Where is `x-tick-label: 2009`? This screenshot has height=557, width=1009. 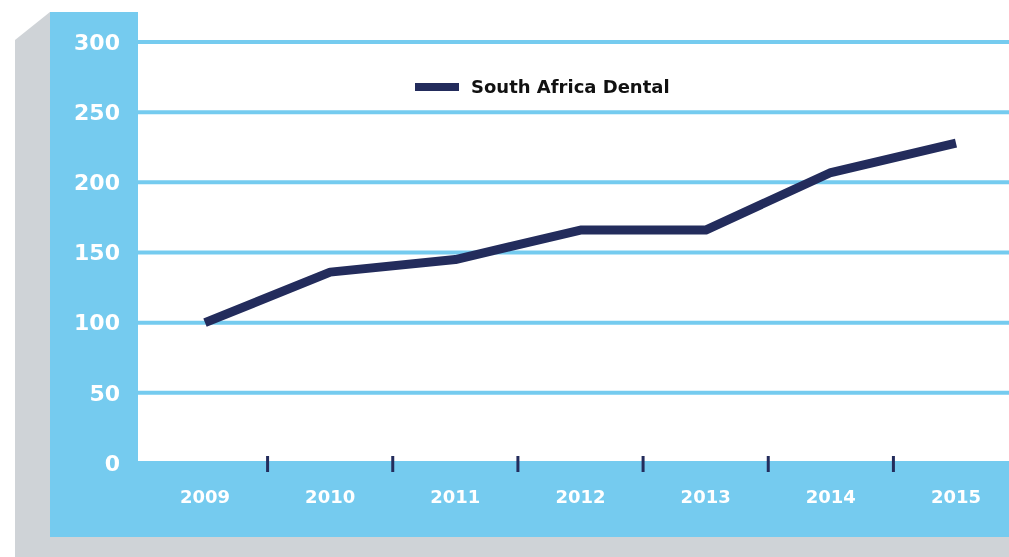 x-tick-label: 2009 is located at coordinates (205, 496).